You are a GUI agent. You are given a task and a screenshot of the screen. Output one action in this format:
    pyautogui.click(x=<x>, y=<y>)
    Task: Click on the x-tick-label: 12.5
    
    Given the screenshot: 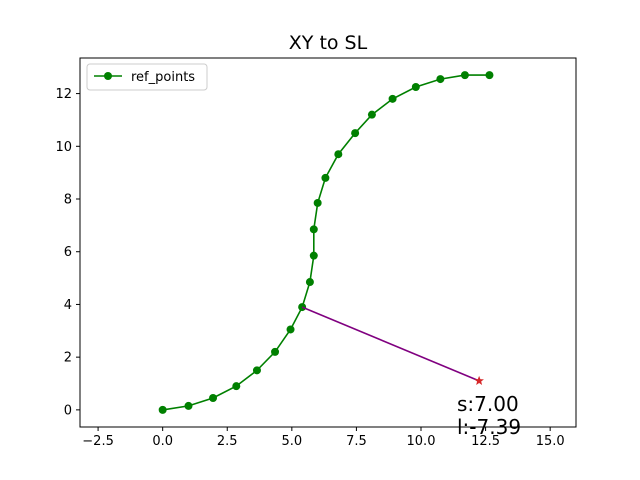 What is the action you would take?
    pyautogui.click(x=485, y=441)
    